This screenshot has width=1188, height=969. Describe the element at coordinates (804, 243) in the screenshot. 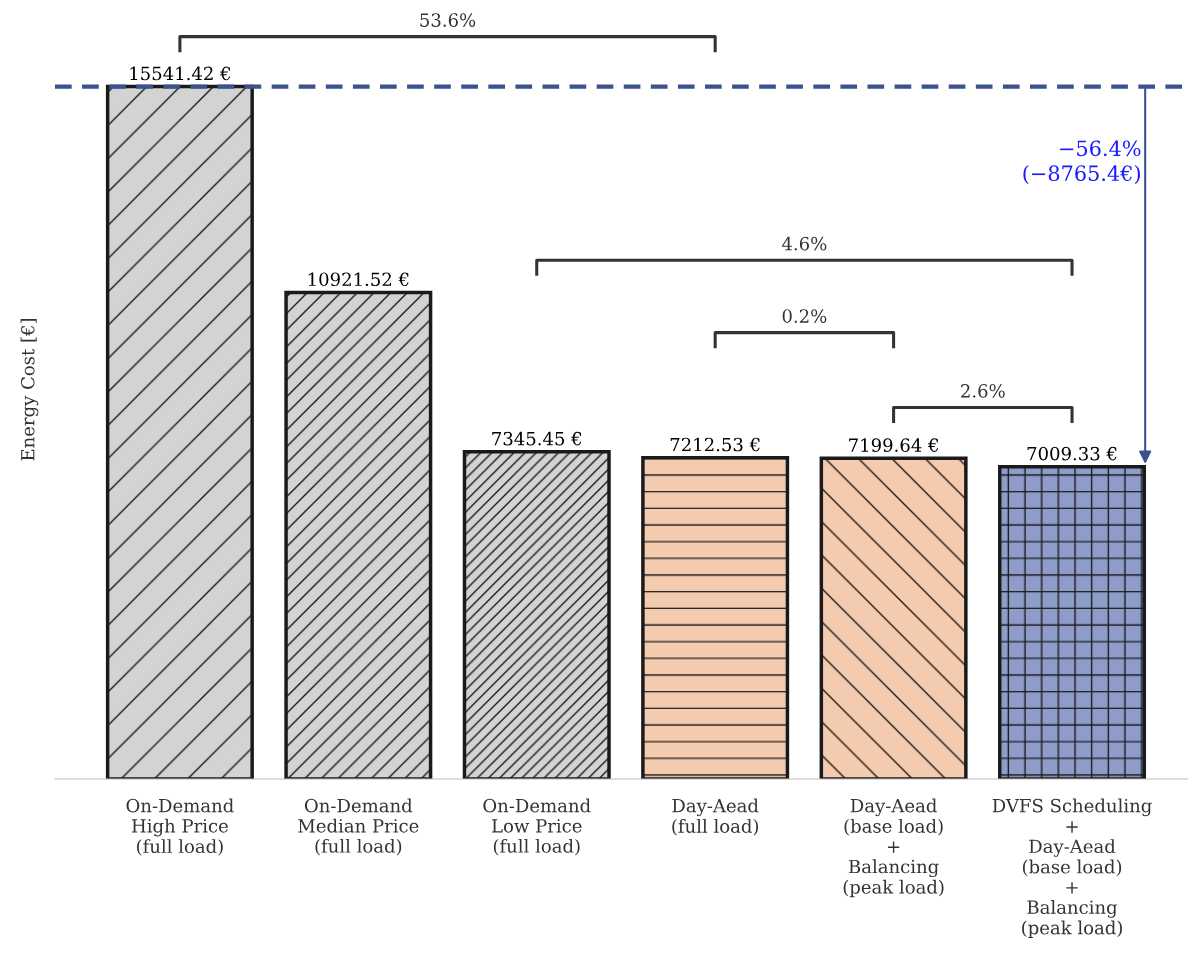

I see `annotation: 4.6%` at that location.